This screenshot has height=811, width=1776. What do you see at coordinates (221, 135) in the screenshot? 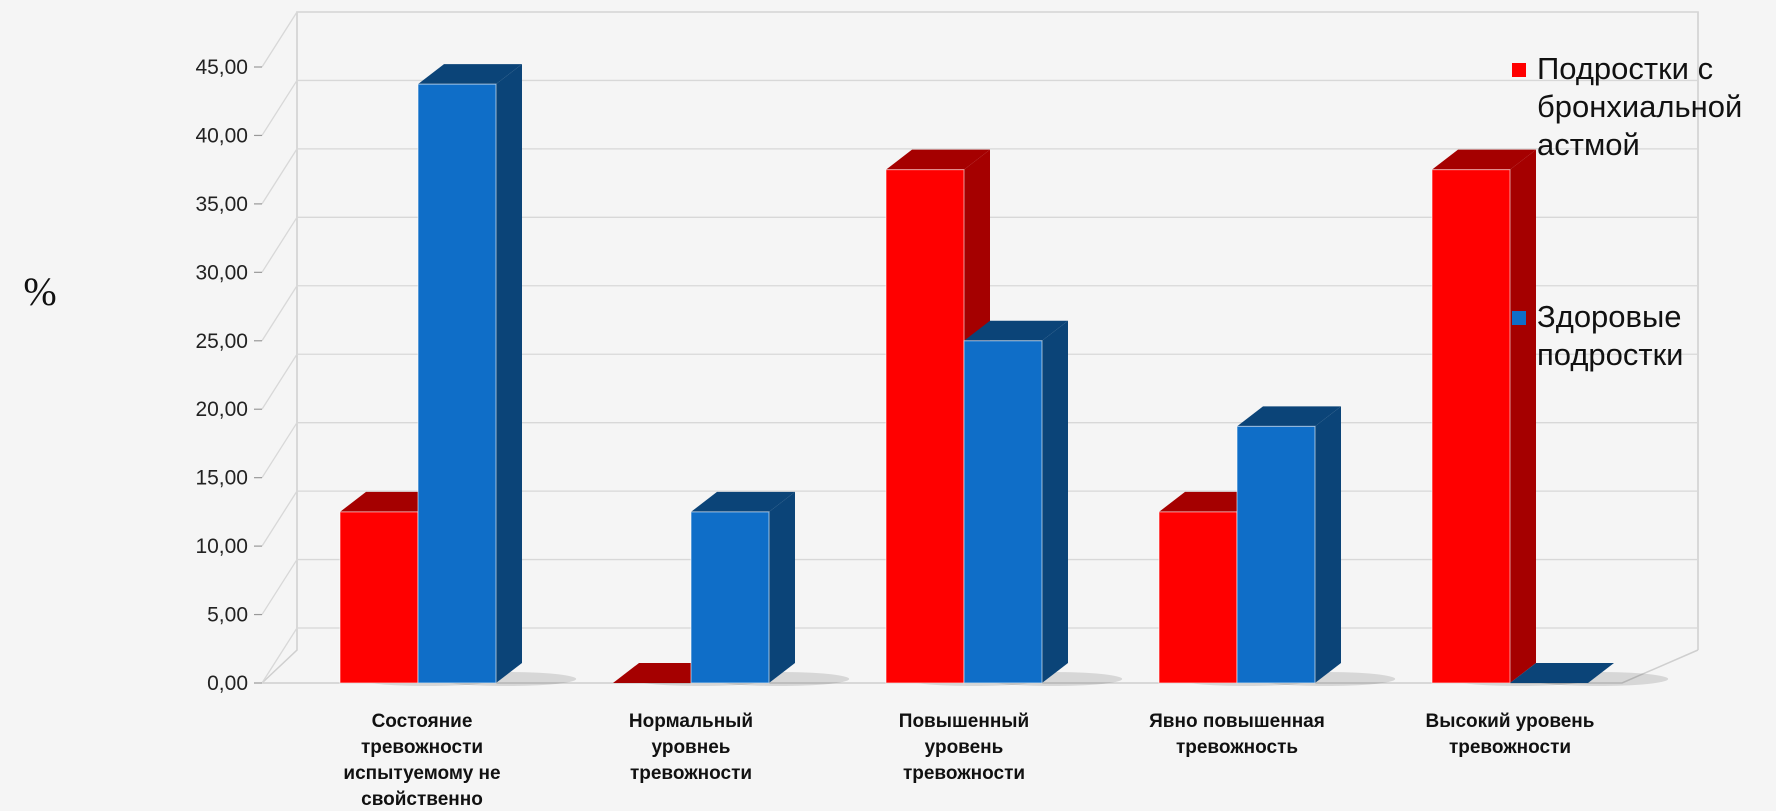
I see `y-tick-label: 40,00` at bounding box center [221, 135].